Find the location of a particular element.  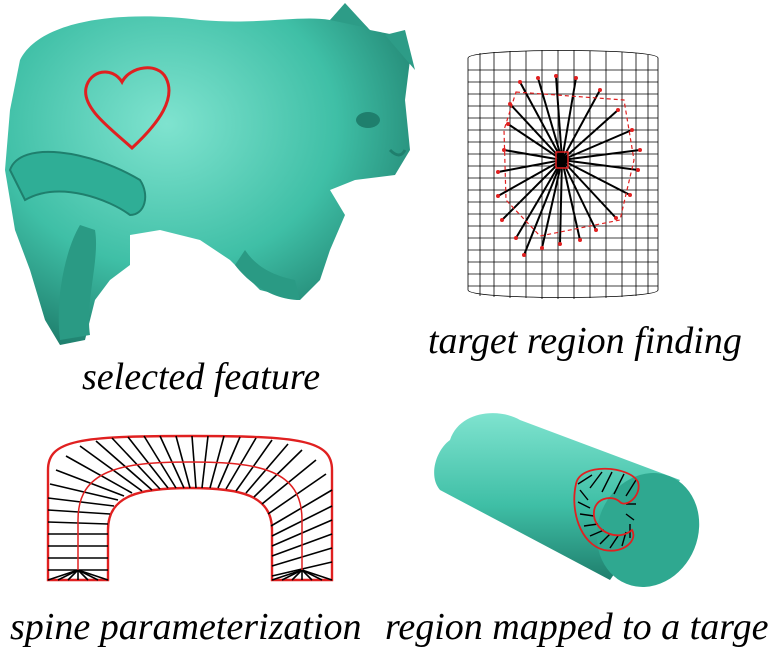

heart-feature-curve is located at coordinates (127, 108).